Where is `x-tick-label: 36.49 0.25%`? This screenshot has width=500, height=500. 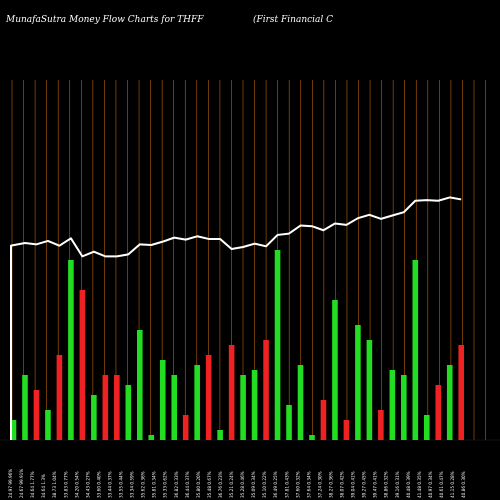 x-tick-label: 36.49 0.25% is located at coordinates (275, 484).